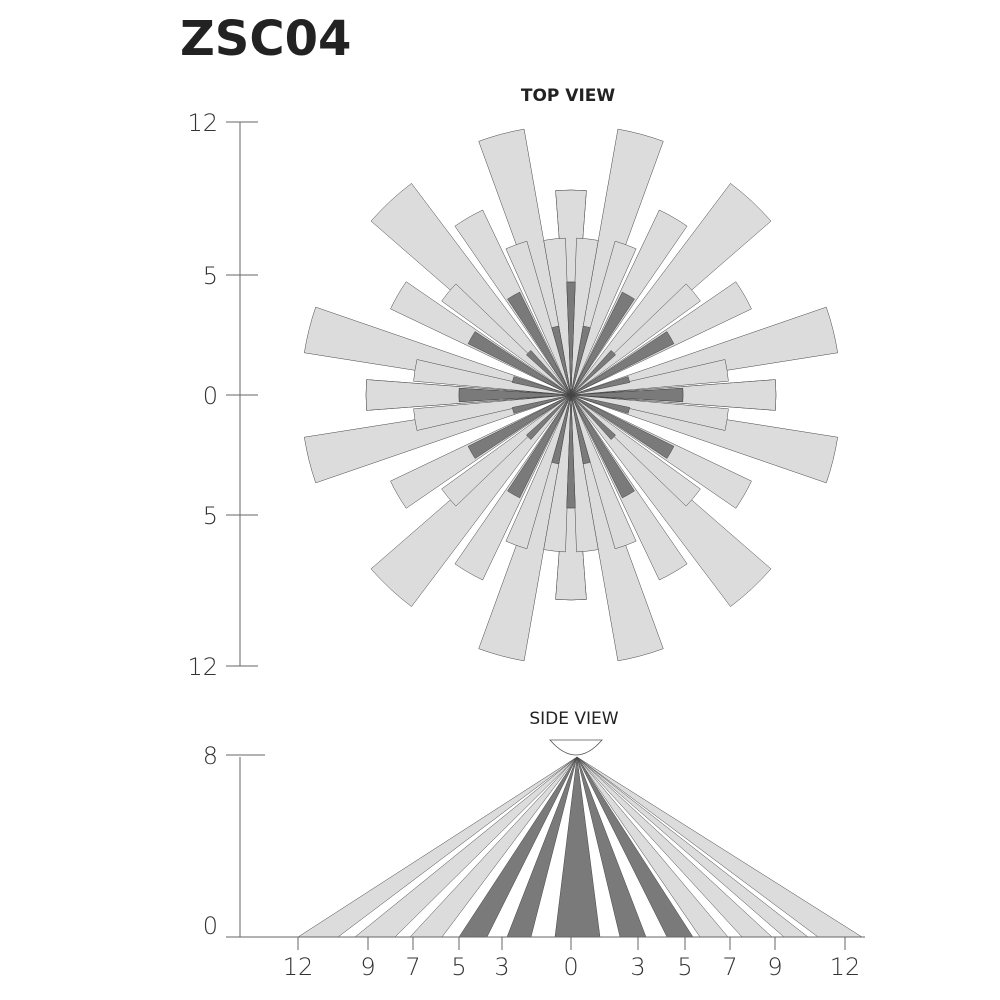 The width and height of the screenshot is (1000, 1000). I want to click on sensor, so click(576, 747).